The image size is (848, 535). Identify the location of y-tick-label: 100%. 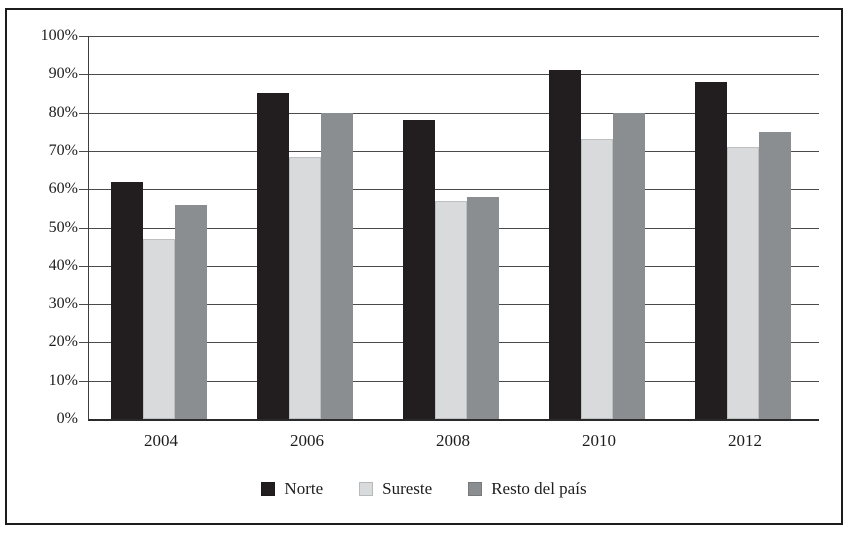
(59, 35).